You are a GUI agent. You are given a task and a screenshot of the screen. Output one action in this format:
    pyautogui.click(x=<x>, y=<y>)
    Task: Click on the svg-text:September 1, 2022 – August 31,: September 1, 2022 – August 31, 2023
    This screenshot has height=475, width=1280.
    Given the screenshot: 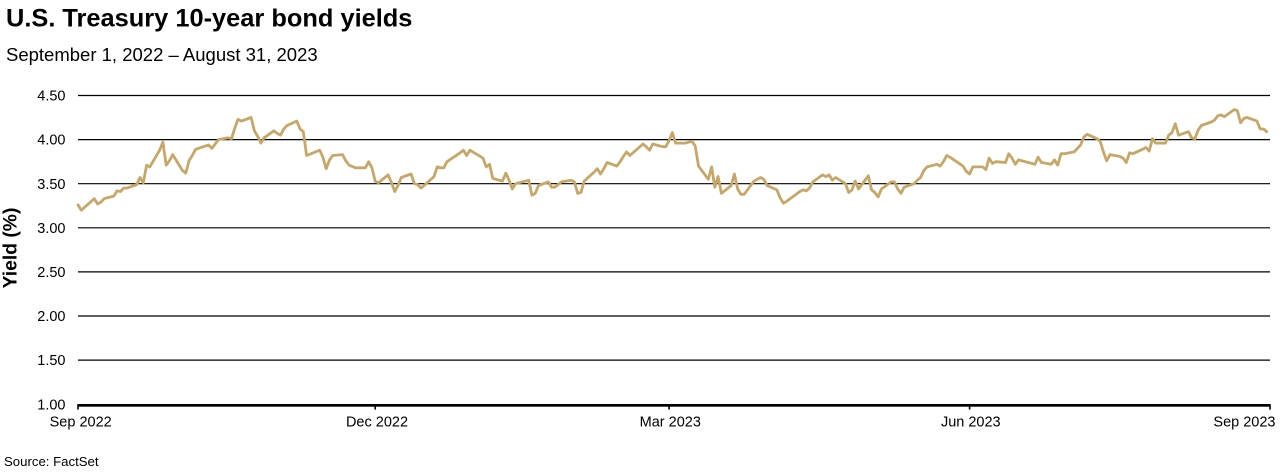 What is the action you would take?
    pyautogui.click(x=162, y=54)
    